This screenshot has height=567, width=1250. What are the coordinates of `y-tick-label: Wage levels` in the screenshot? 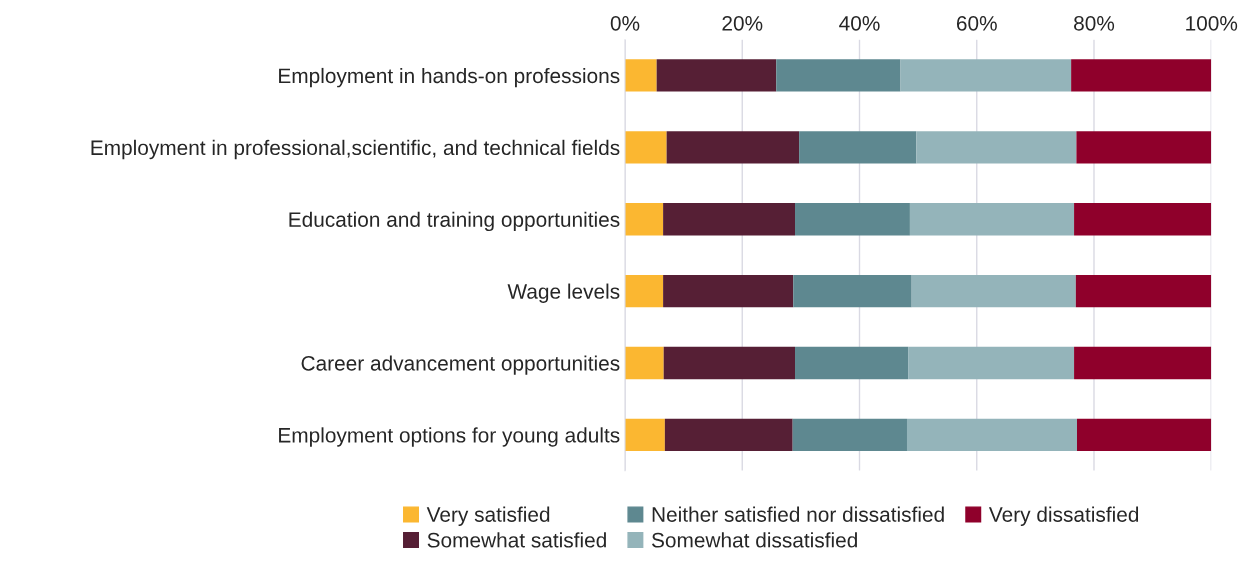 It's located at (563, 293).